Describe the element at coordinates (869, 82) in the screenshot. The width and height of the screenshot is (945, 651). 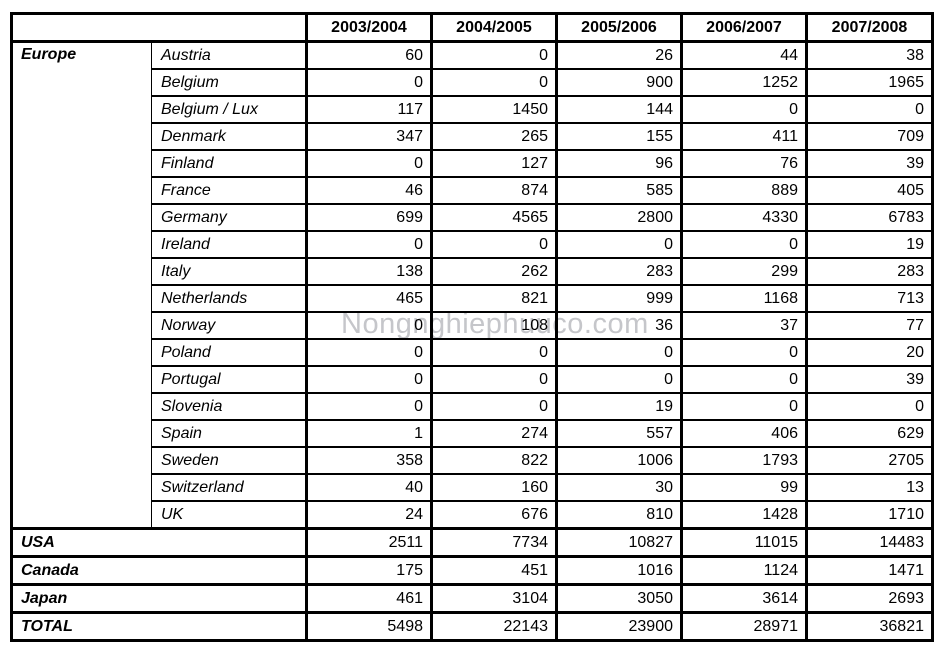
I see `value-cell: 1965` at that location.